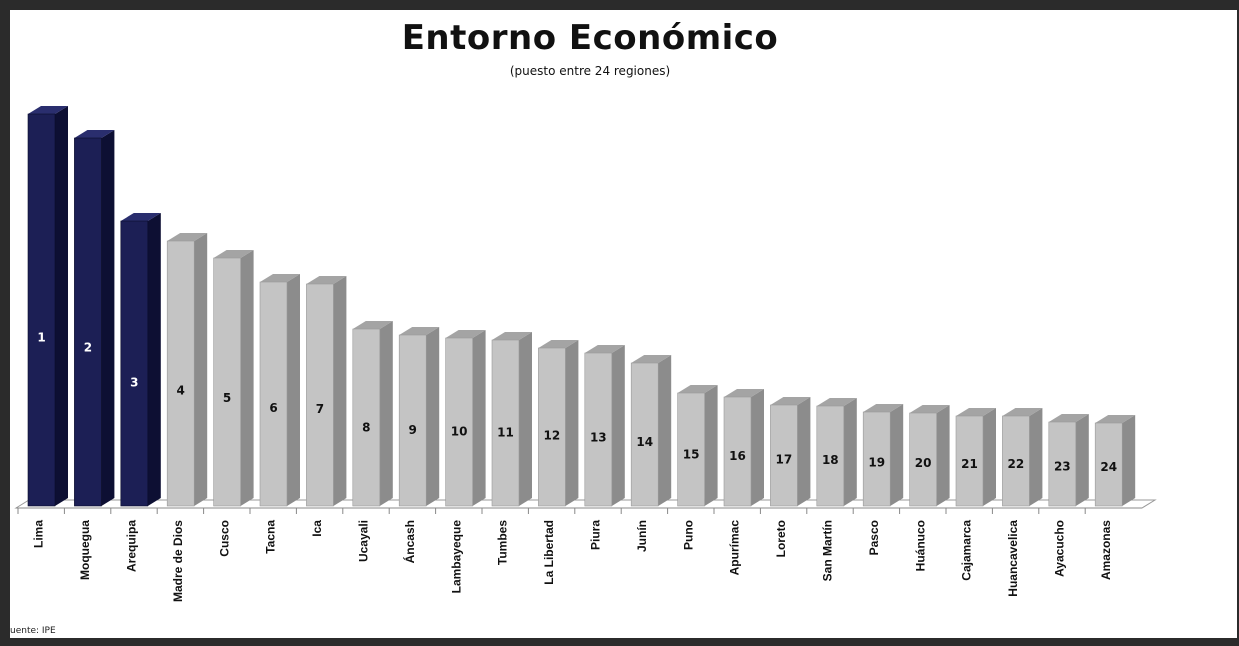 The height and width of the screenshot is (646, 1239). What do you see at coordinates (227, 398) in the screenshot?
I see `data-label: 5` at bounding box center [227, 398].